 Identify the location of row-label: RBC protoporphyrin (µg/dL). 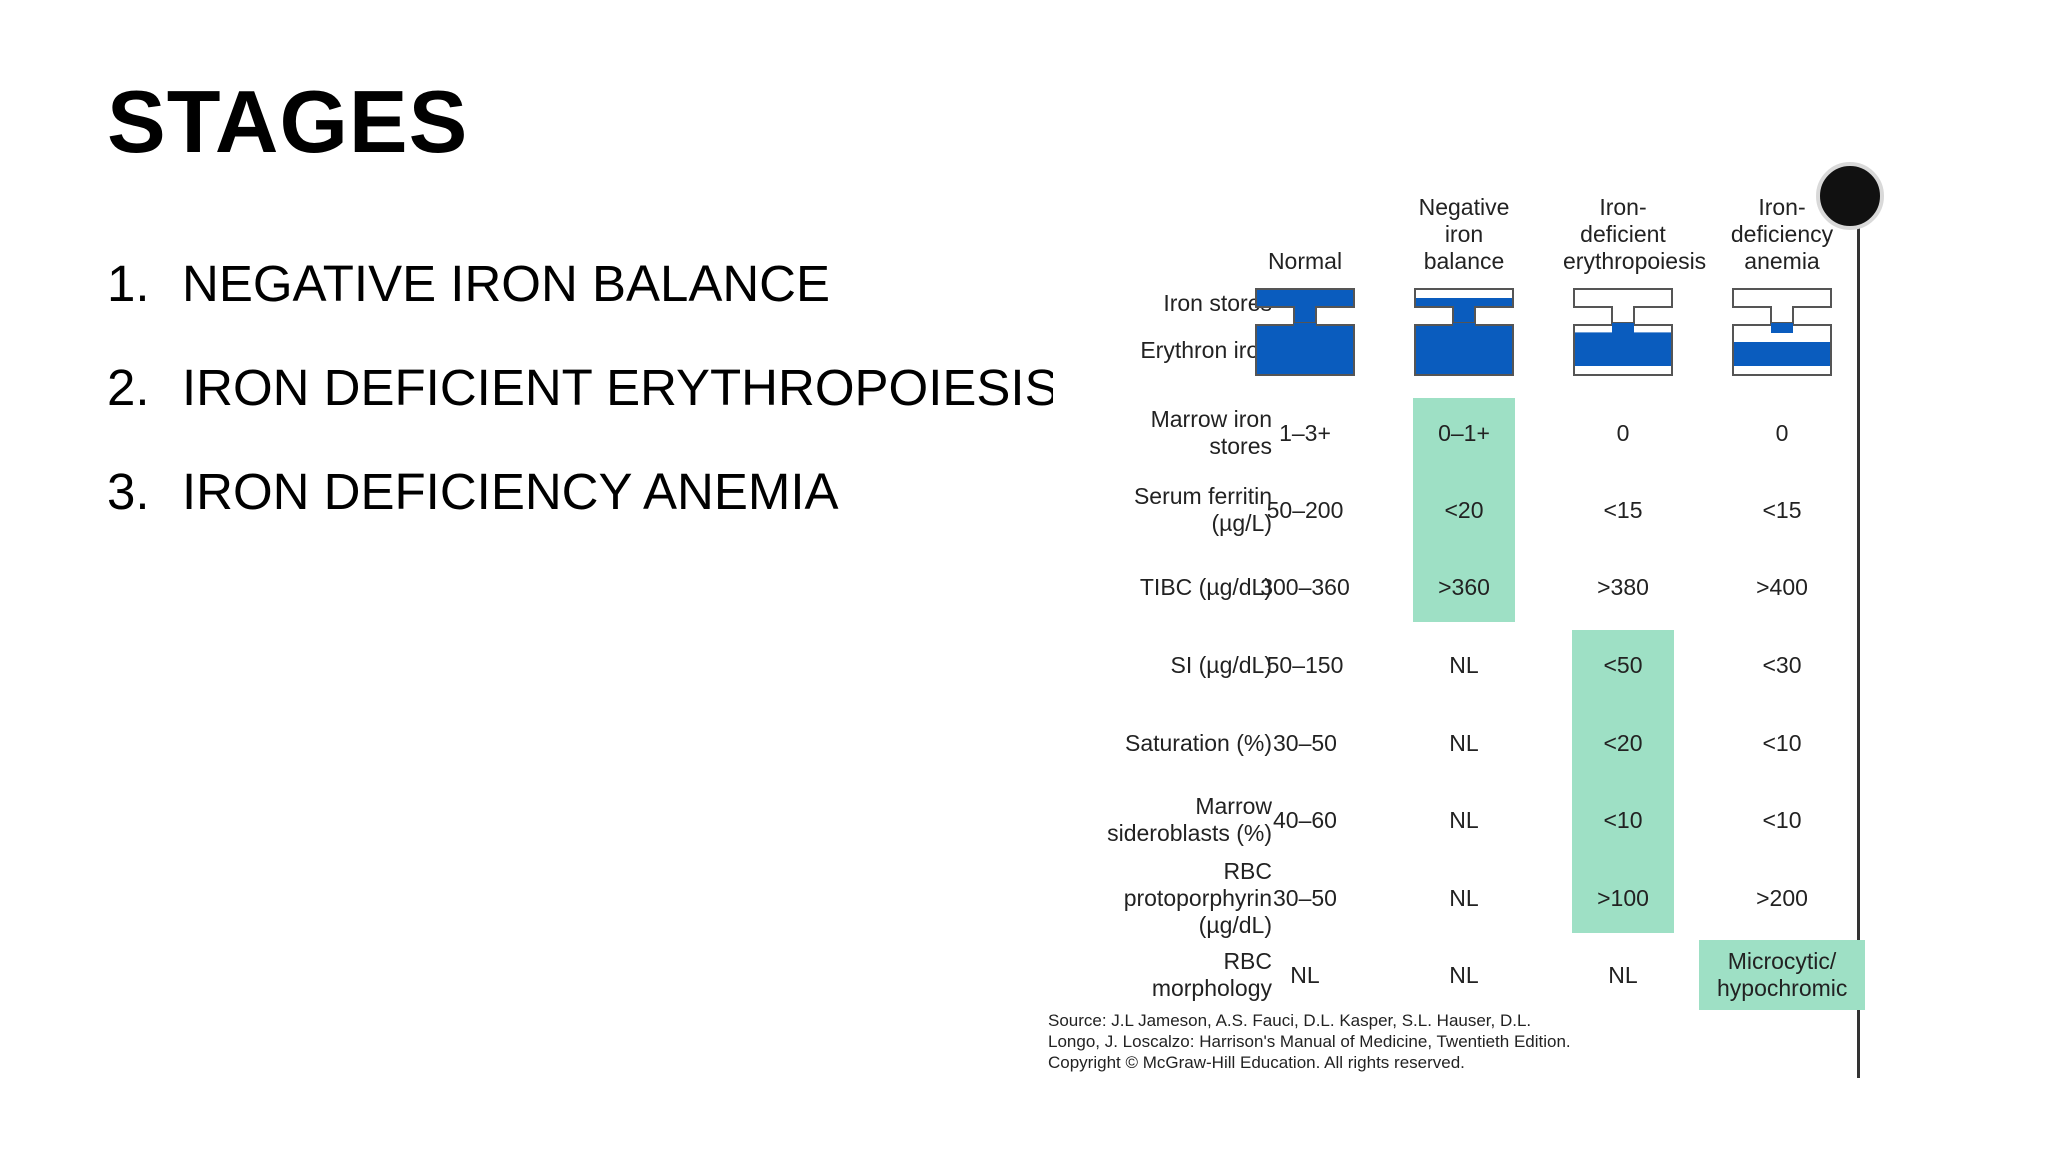
(1198, 898).